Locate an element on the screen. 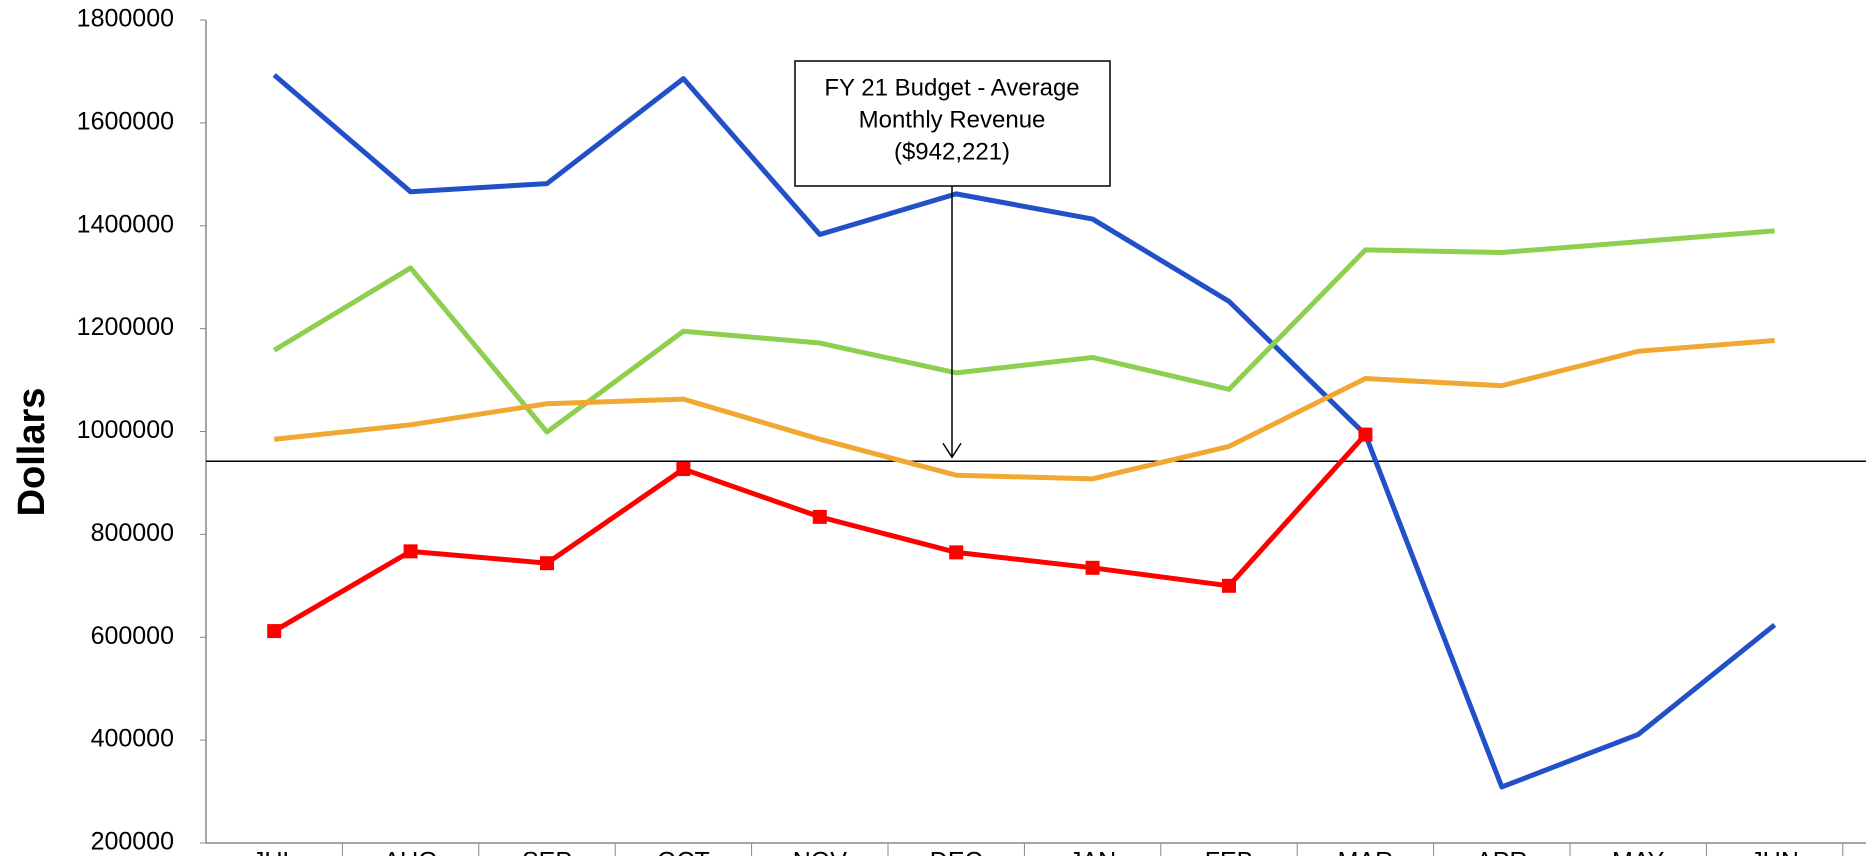  annotation-text: ($942,221) is located at coordinates (952, 151).